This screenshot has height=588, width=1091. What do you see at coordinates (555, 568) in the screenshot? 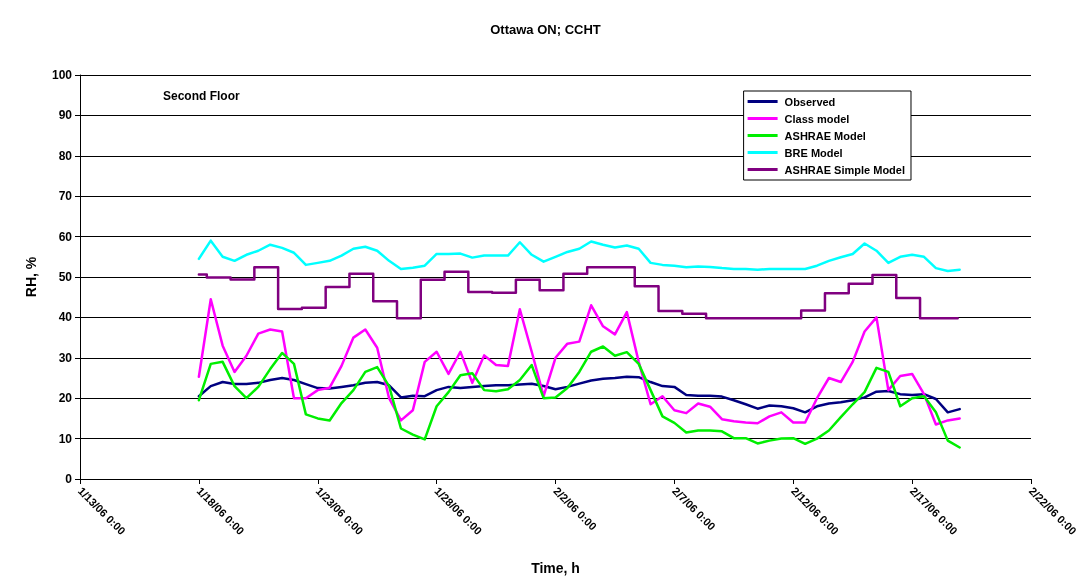
I see `x-axis-title: Time, h` at bounding box center [555, 568].